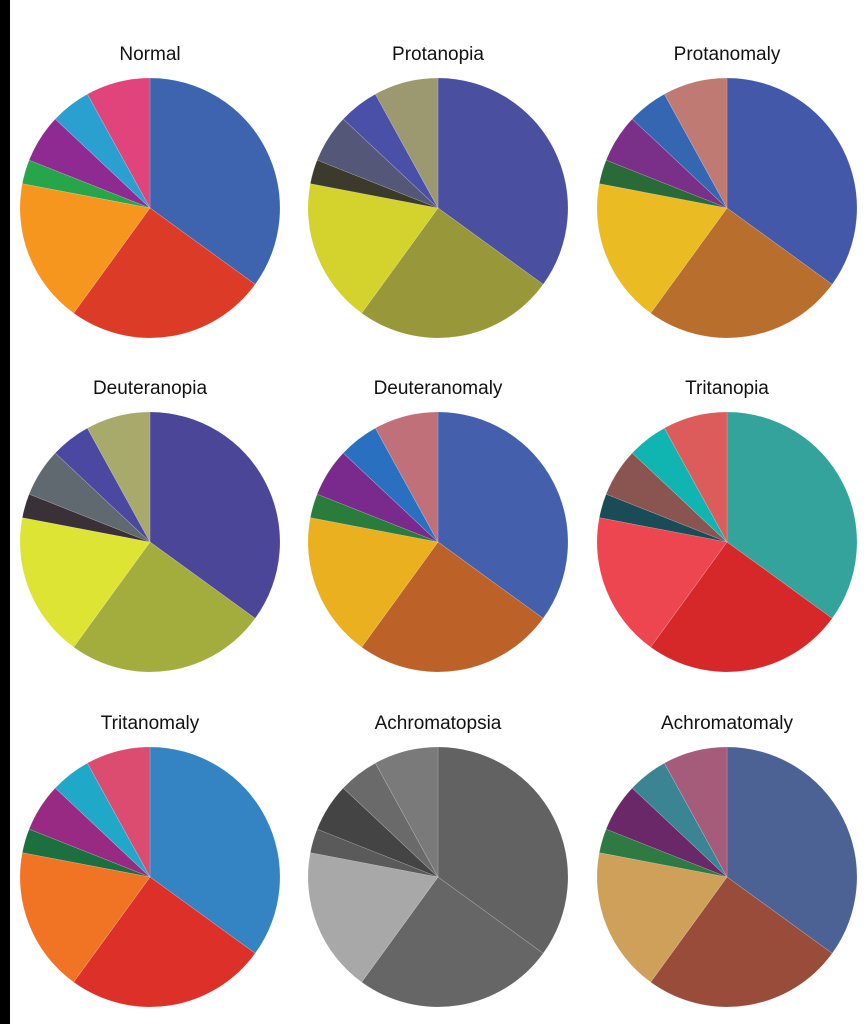  I want to click on pie-title: Normal, so click(149, 54).